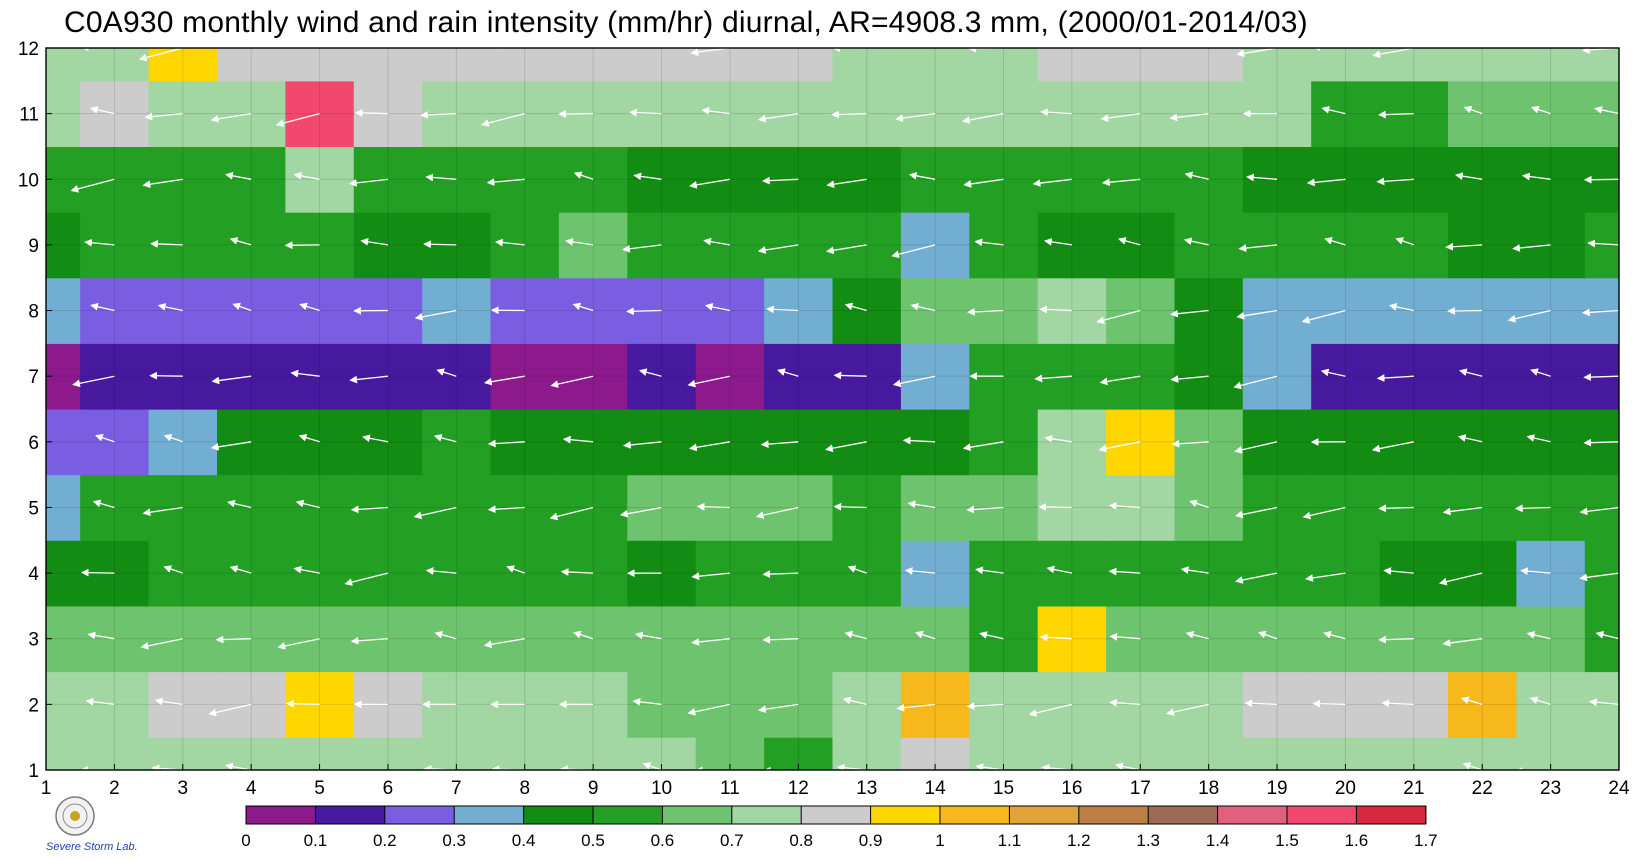 The width and height of the screenshot is (1640, 860). Describe the element at coordinates (1010, 840) in the screenshot. I see `colorbar-tick-label: 1.1` at that location.